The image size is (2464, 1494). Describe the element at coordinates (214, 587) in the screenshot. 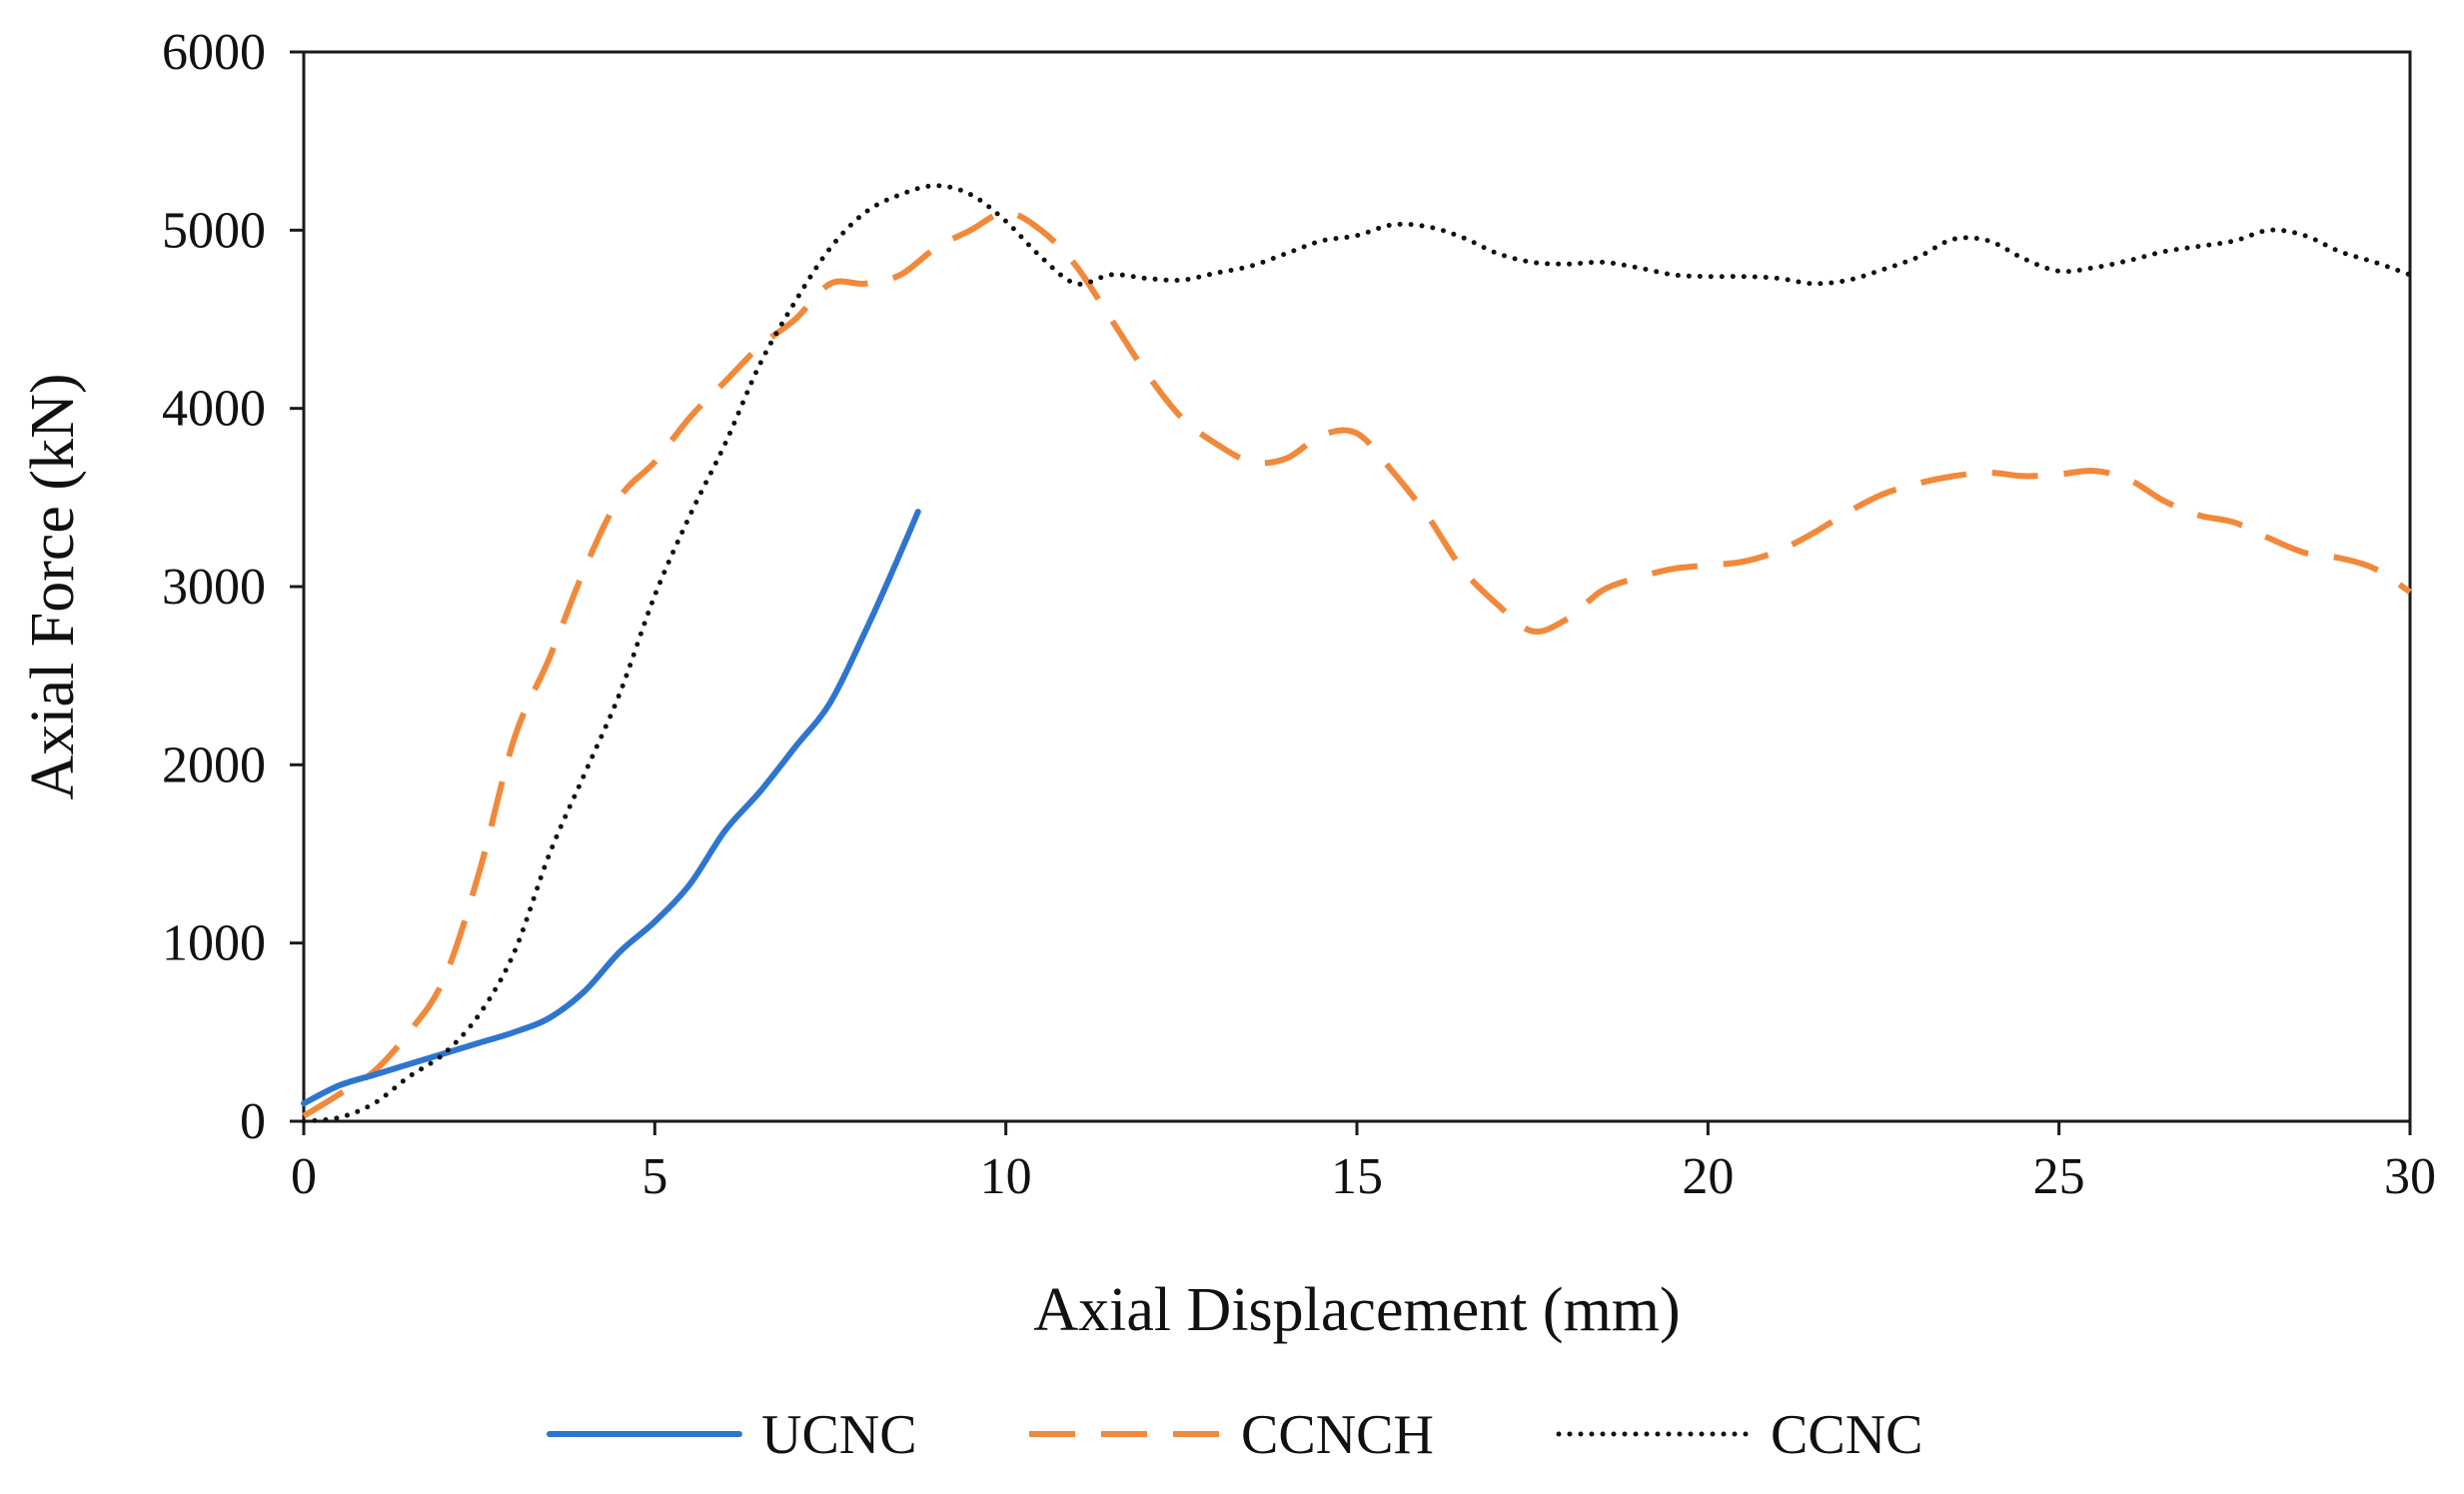

I see `y-tick-label: 3000` at that location.